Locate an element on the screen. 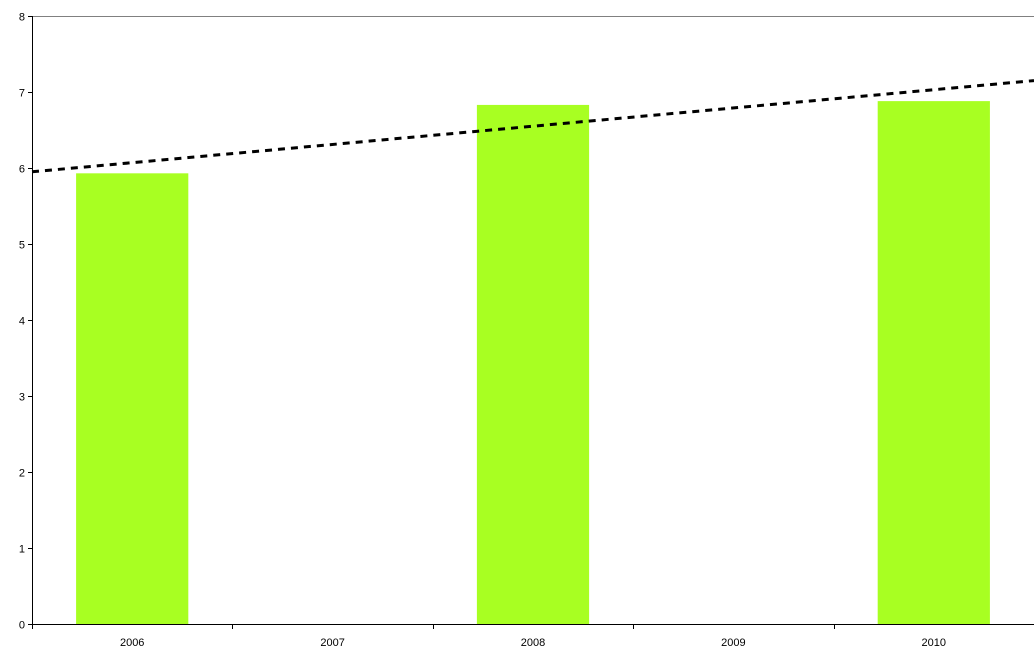  x-tick-label-2008: 2008 is located at coordinates (533, 642).